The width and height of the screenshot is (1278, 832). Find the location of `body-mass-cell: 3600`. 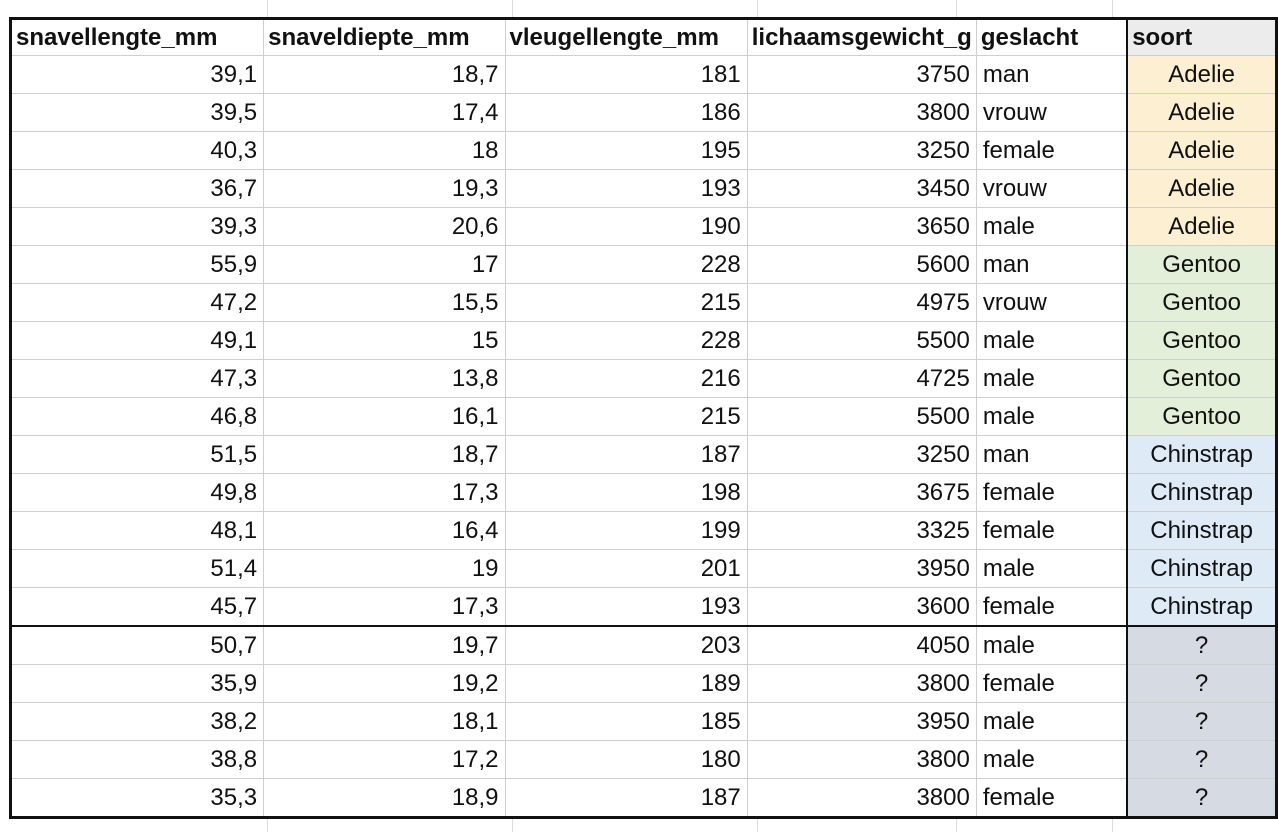

body-mass-cell: 3600 is located at coordinates (861, 607).